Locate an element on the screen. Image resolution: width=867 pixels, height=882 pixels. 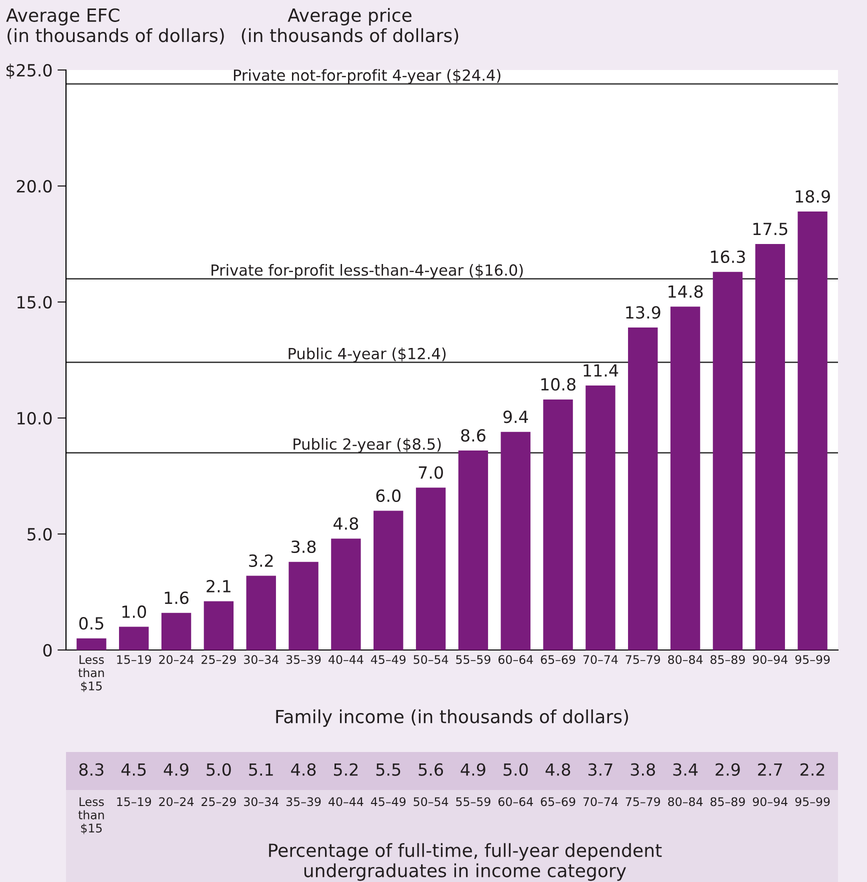
x-axis-title: Family income (in thousands of dollars) is located at coordinates (452, 718).